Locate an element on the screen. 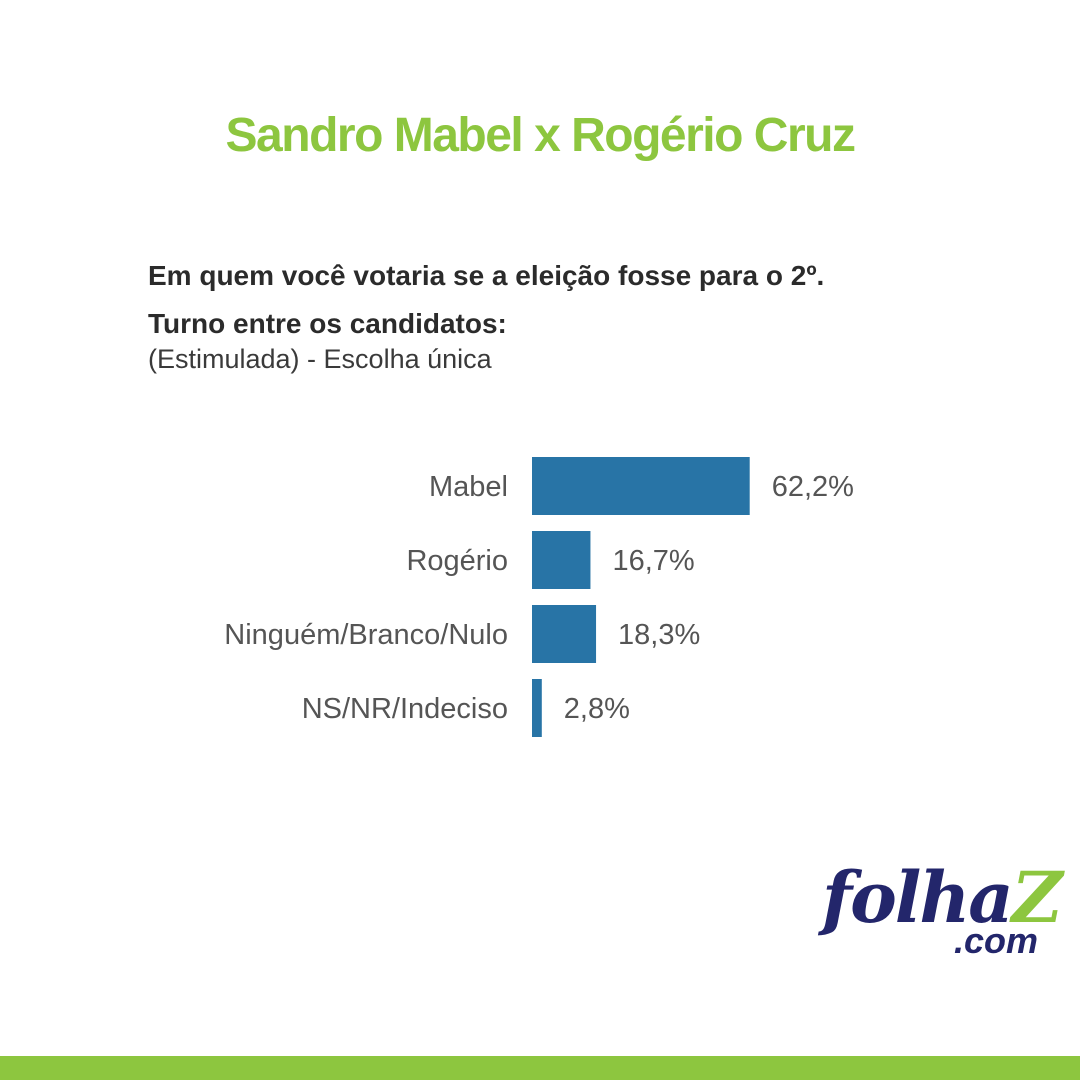  category-label-1: Rogério is located at coordinates (457, 561).